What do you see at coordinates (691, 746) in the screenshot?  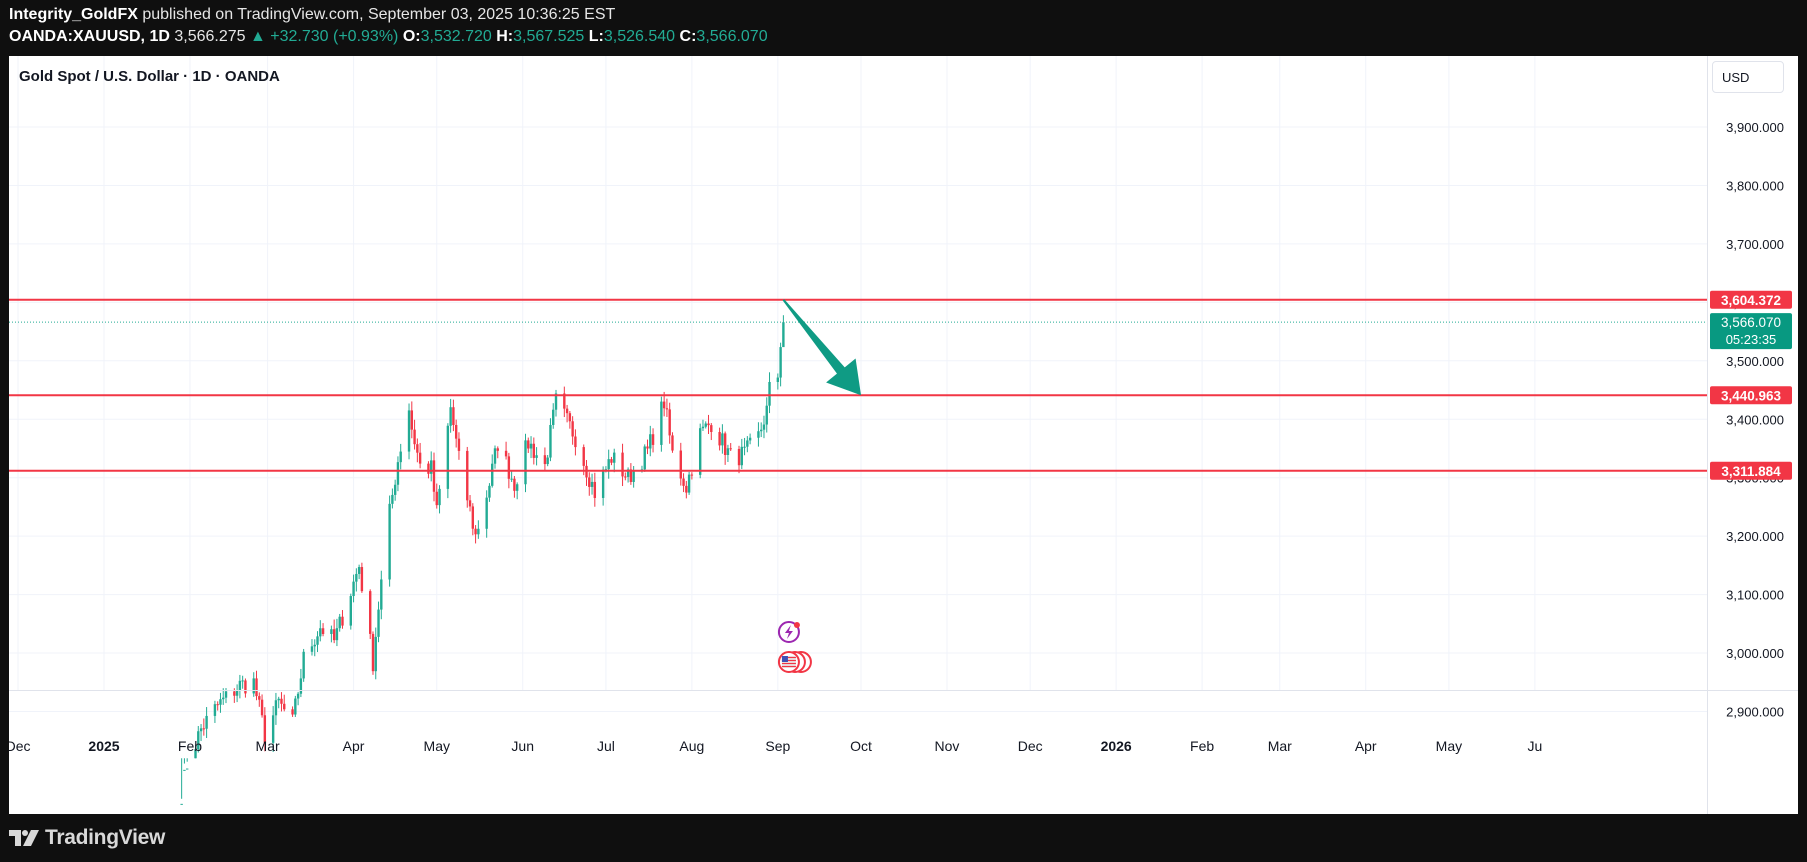 I see `x-tick-label: Aug` at bounding box center [691, 746].